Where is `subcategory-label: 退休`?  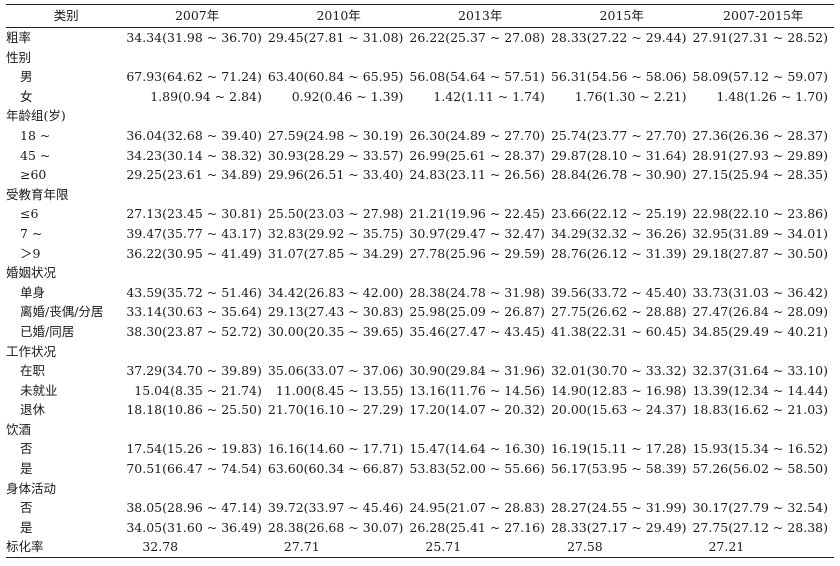
subcategory-label: 退休 is located at coordinates (33, 410).